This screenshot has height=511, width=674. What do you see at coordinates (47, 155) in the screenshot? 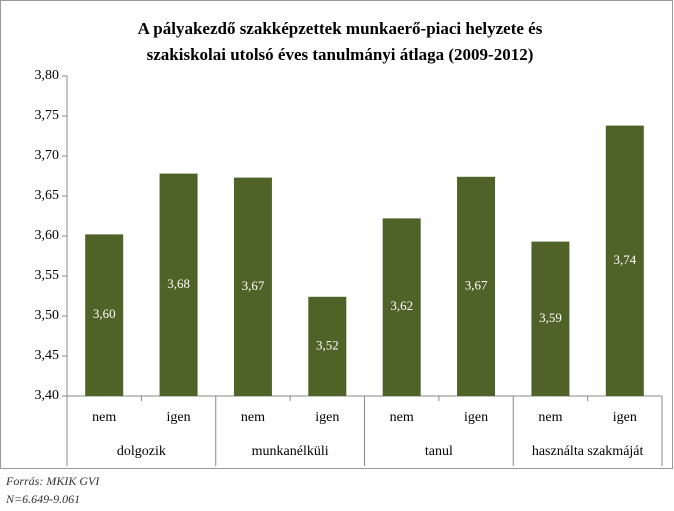
I see `y-tick-label: 3,70` at bounding box center [47, 155].